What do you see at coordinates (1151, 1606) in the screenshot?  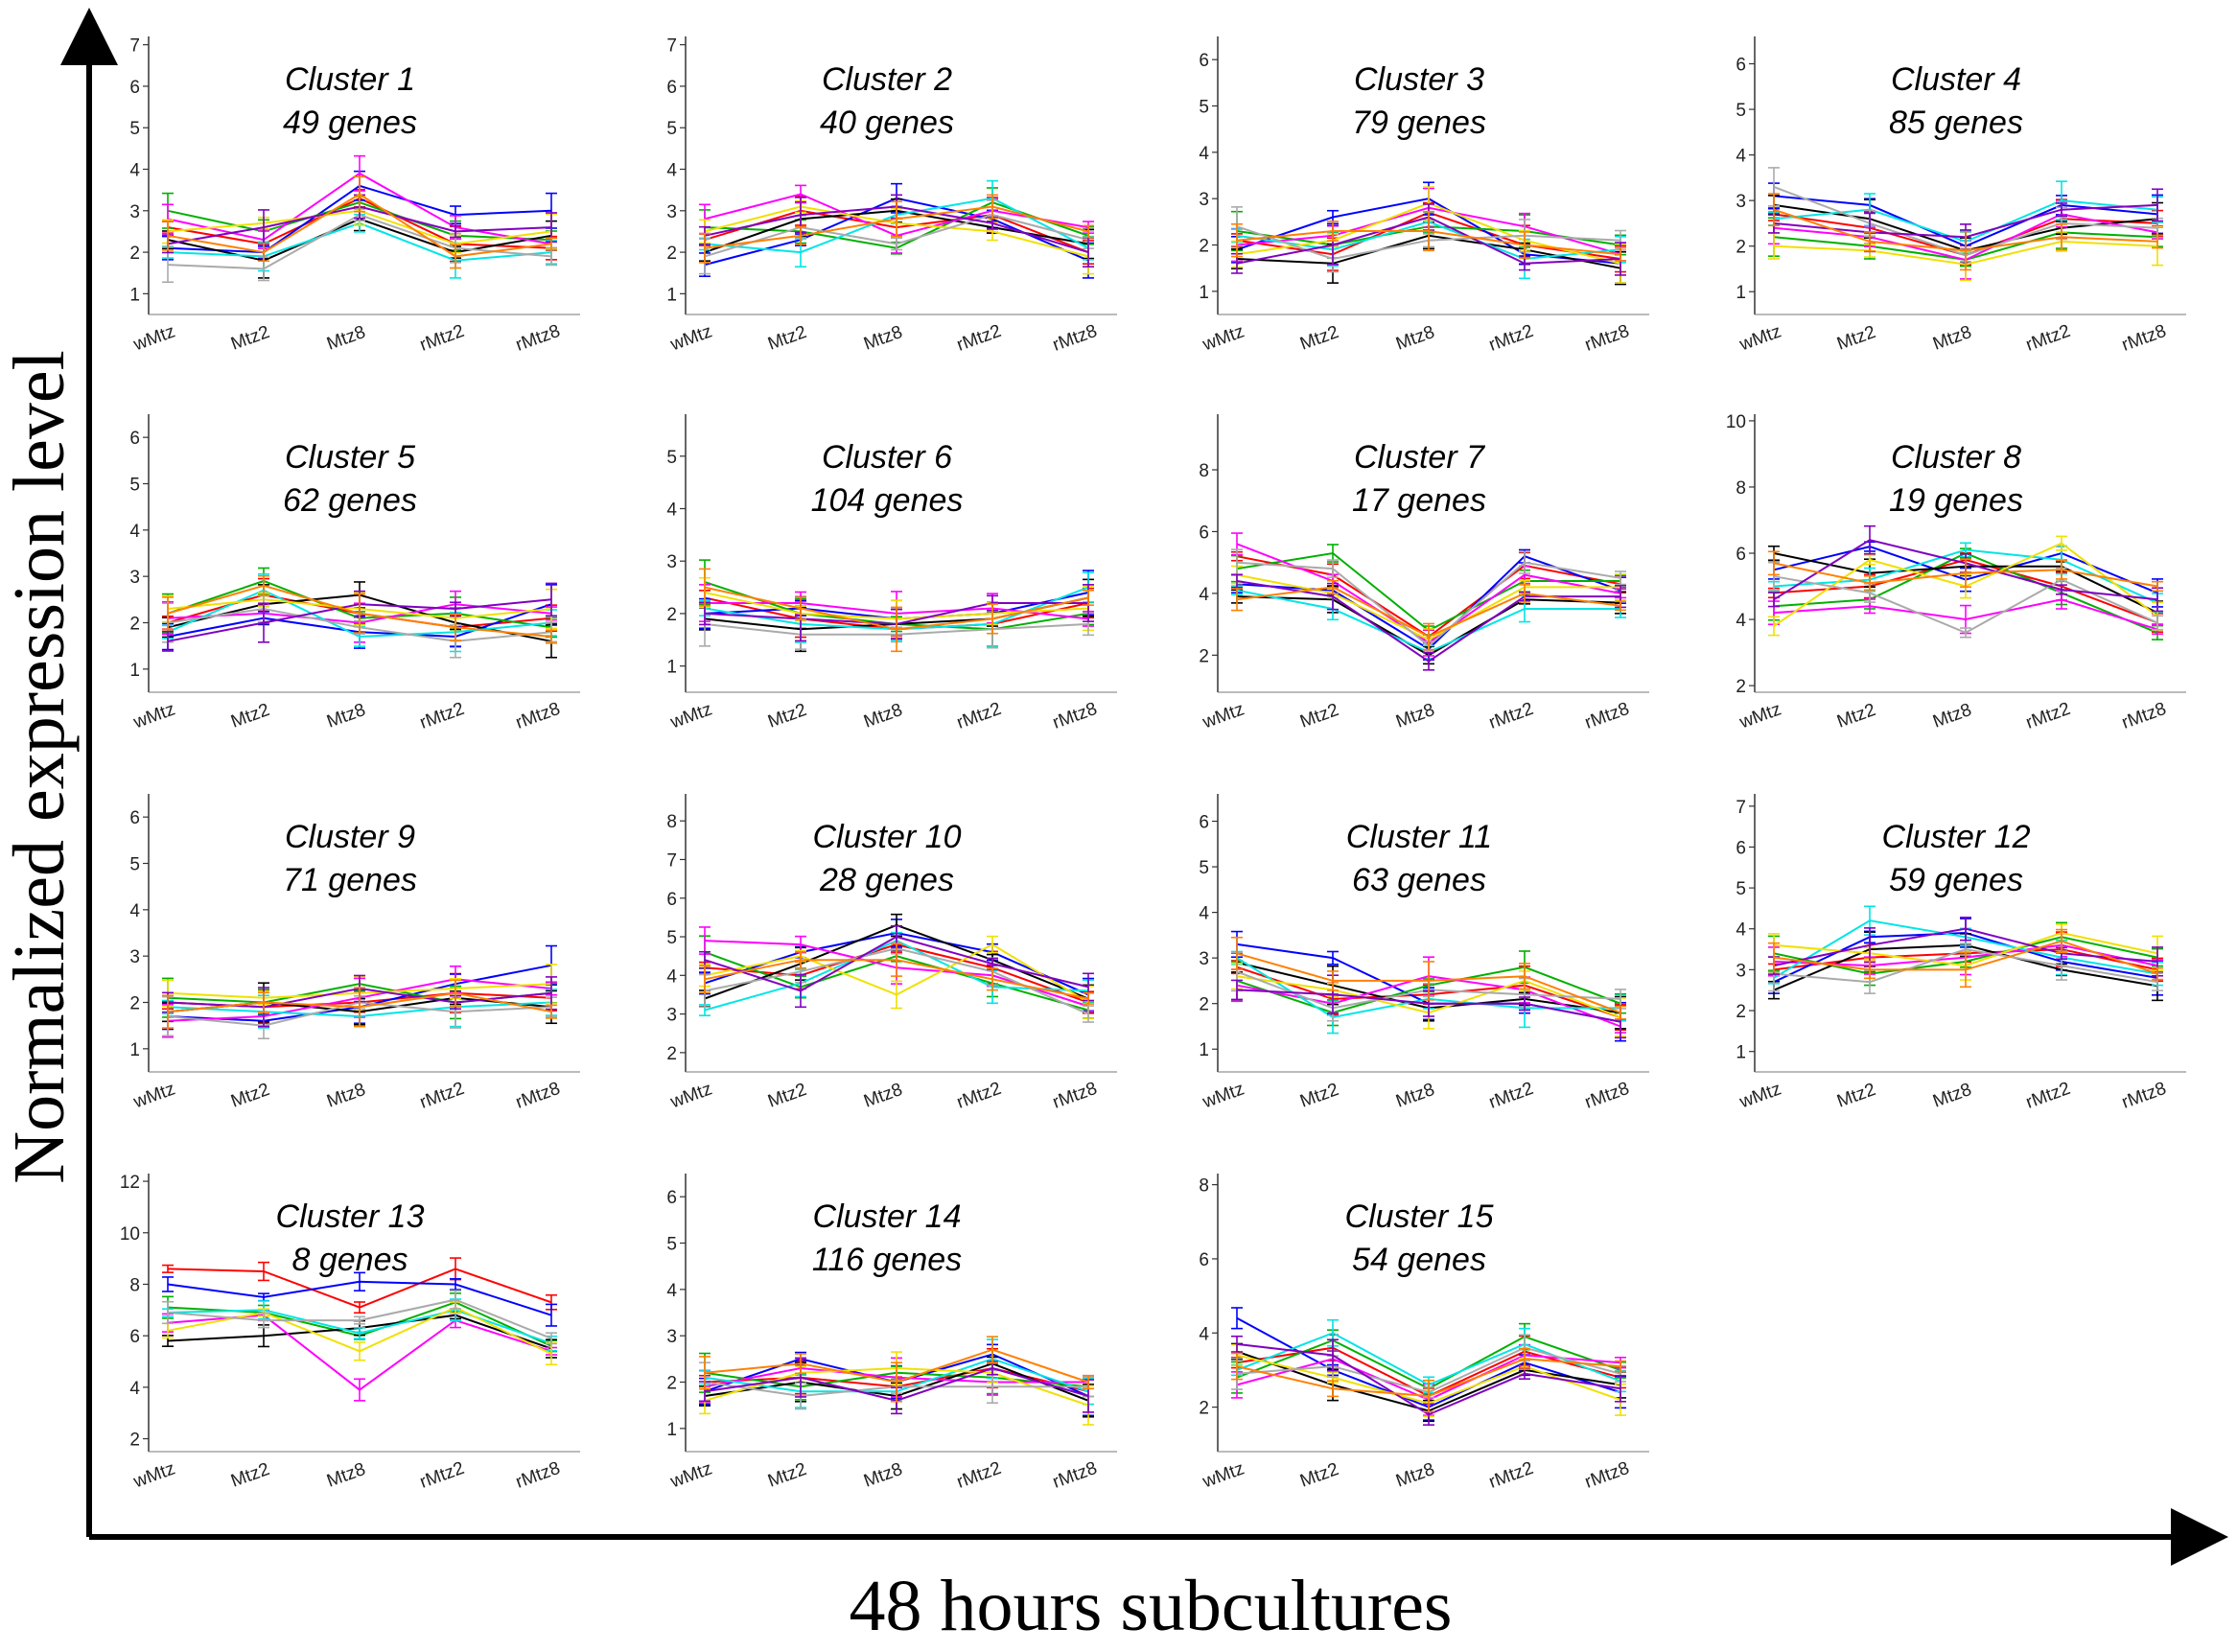 I see `figure-x-axis-label: 48 hours subcultures` at bounding box center [1151, 1606].